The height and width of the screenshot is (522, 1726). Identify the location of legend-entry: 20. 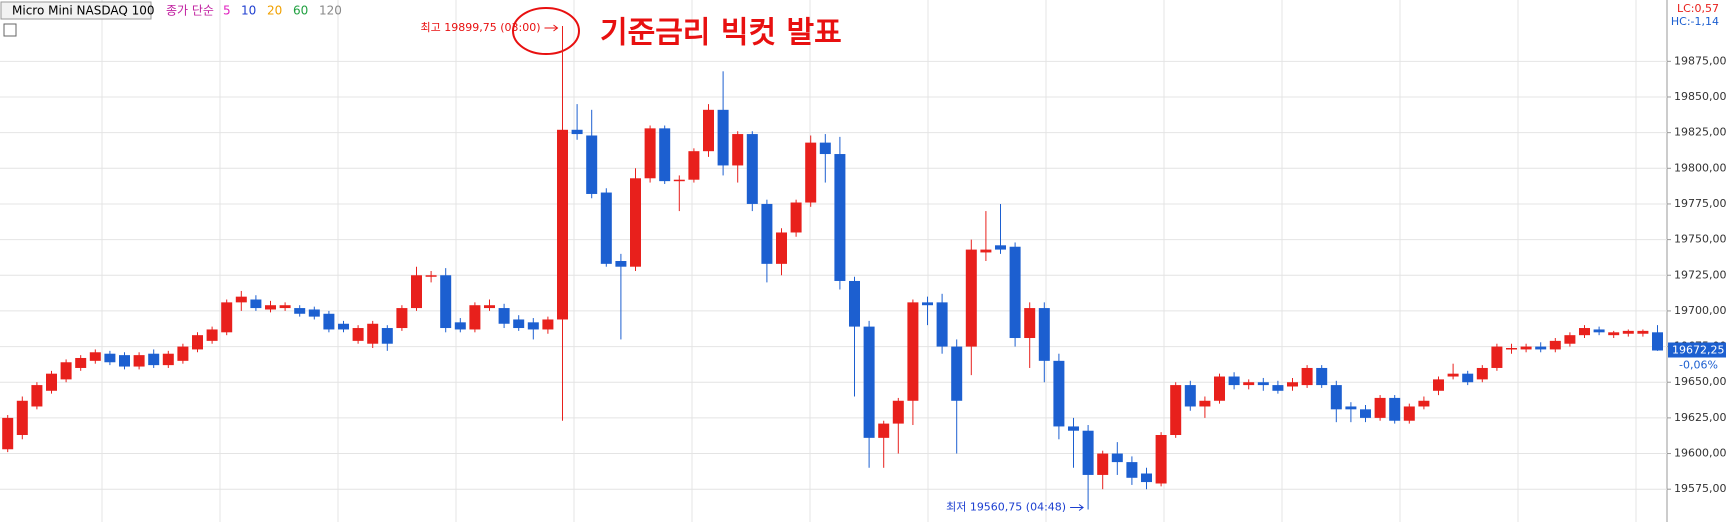
(274, 11).